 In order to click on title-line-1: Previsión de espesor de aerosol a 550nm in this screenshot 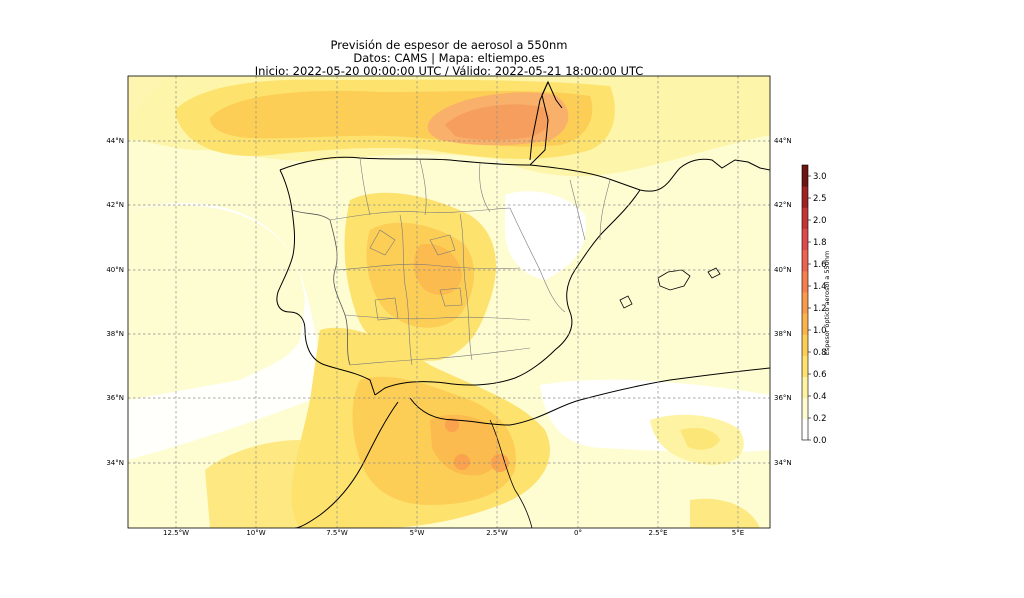, I will do `click(449, 45)`.